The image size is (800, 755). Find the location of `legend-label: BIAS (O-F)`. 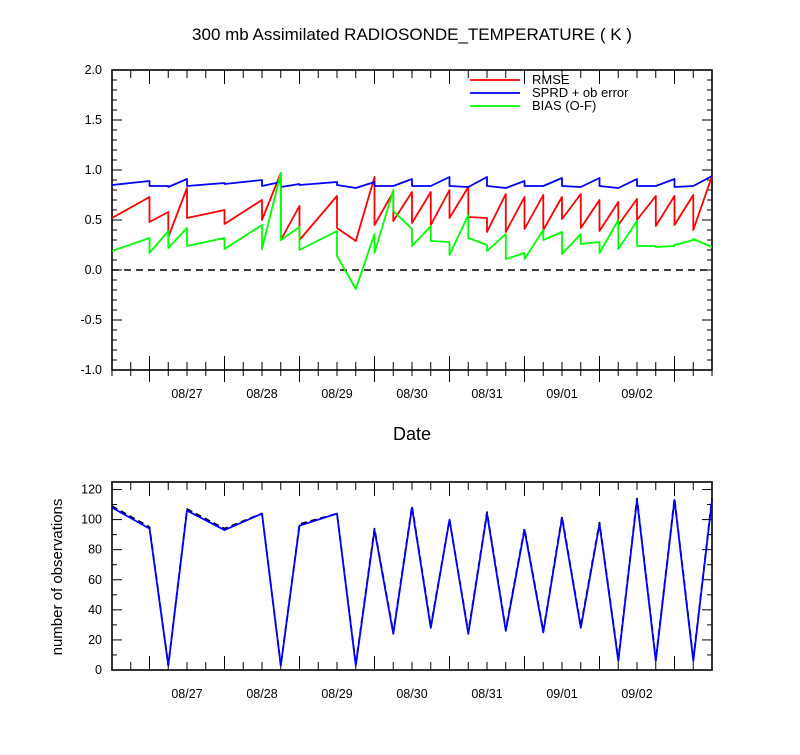

legend-label: BIAS (O-F) is located at coordinates (564, 105).